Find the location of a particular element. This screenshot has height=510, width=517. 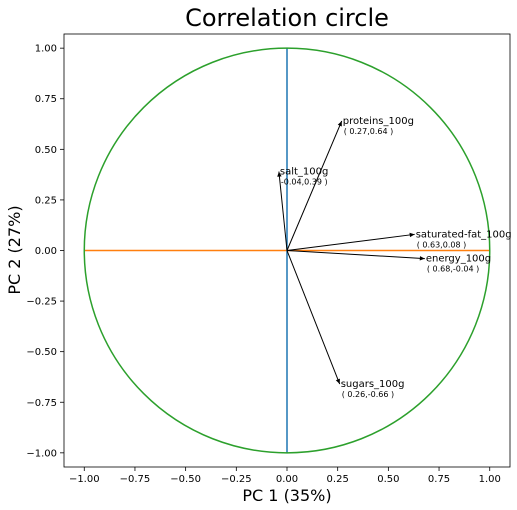

x-tick-label: −0.25 is located at coordinates (236, 479).